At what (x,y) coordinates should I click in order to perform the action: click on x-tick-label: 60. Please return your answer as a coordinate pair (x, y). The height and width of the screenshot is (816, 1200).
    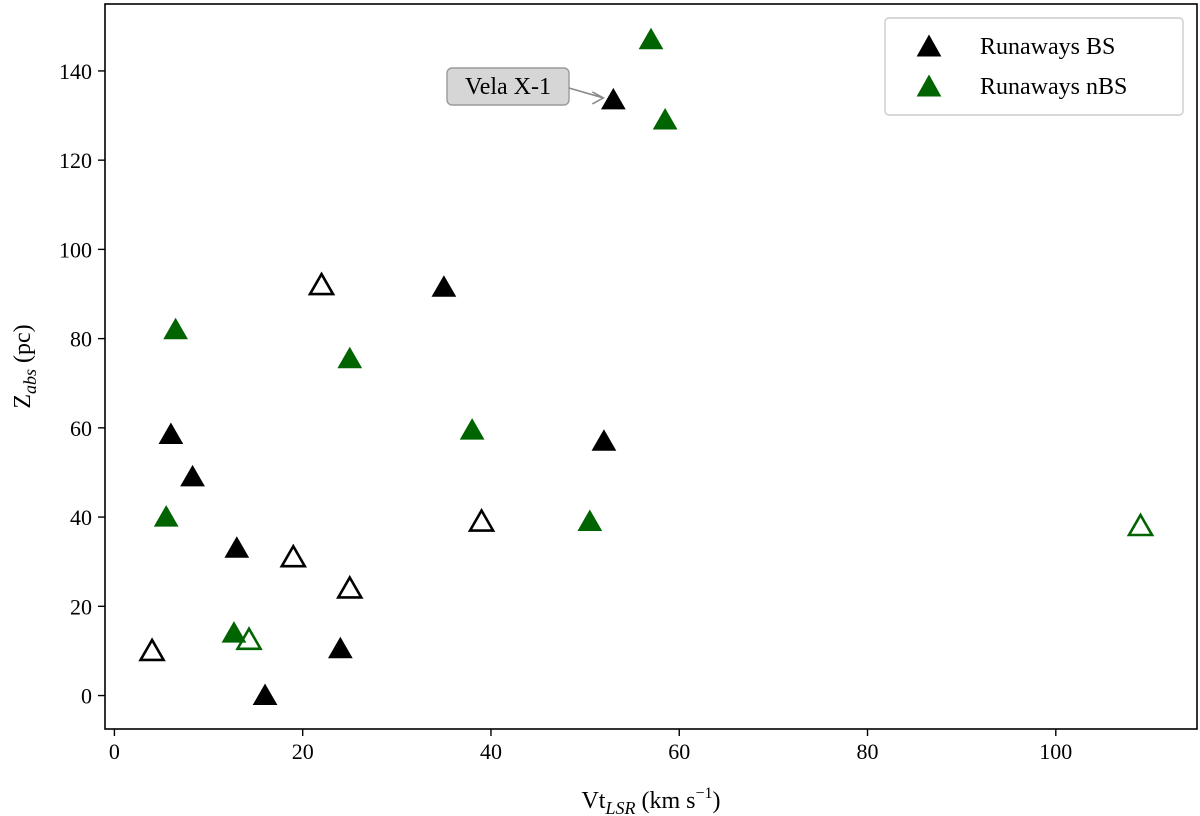
    Looking at the image, I should click on (679, 751).